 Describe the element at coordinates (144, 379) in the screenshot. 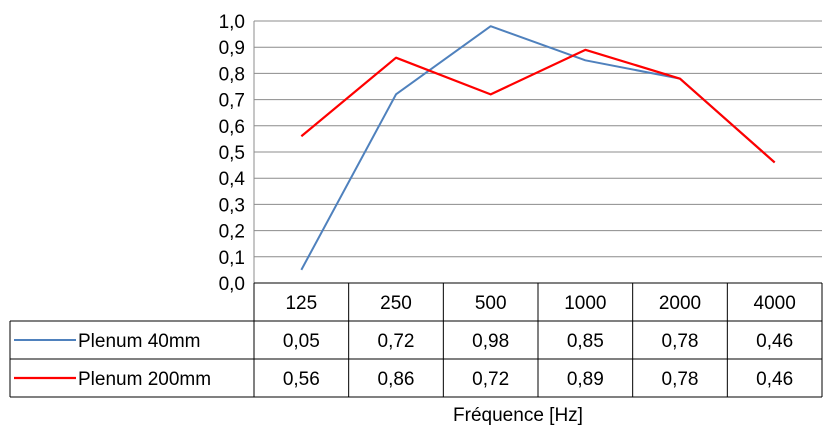

I see `series-name: Plenum 200mm` at that location.